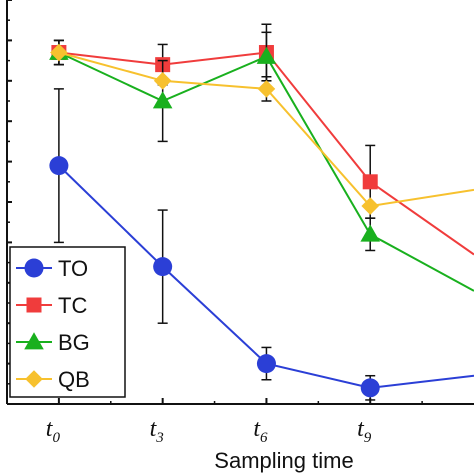 The height and width of the screenshot is (474, 474). Describe the element at coordinates (73, 268) in the screenshot. I see `legend-label: TO` at that location.